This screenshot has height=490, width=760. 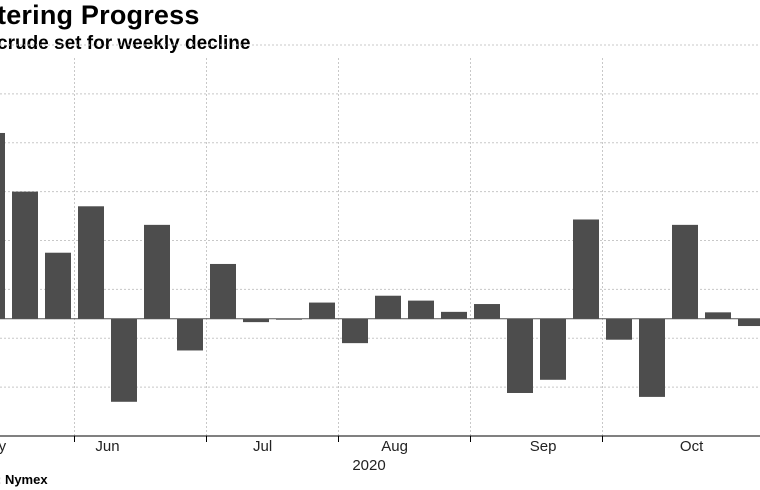 What do you see at coordinates (394, 446) in the screenshot?
I see `x-tick-label: Aug` at bounding box center [394, 446].